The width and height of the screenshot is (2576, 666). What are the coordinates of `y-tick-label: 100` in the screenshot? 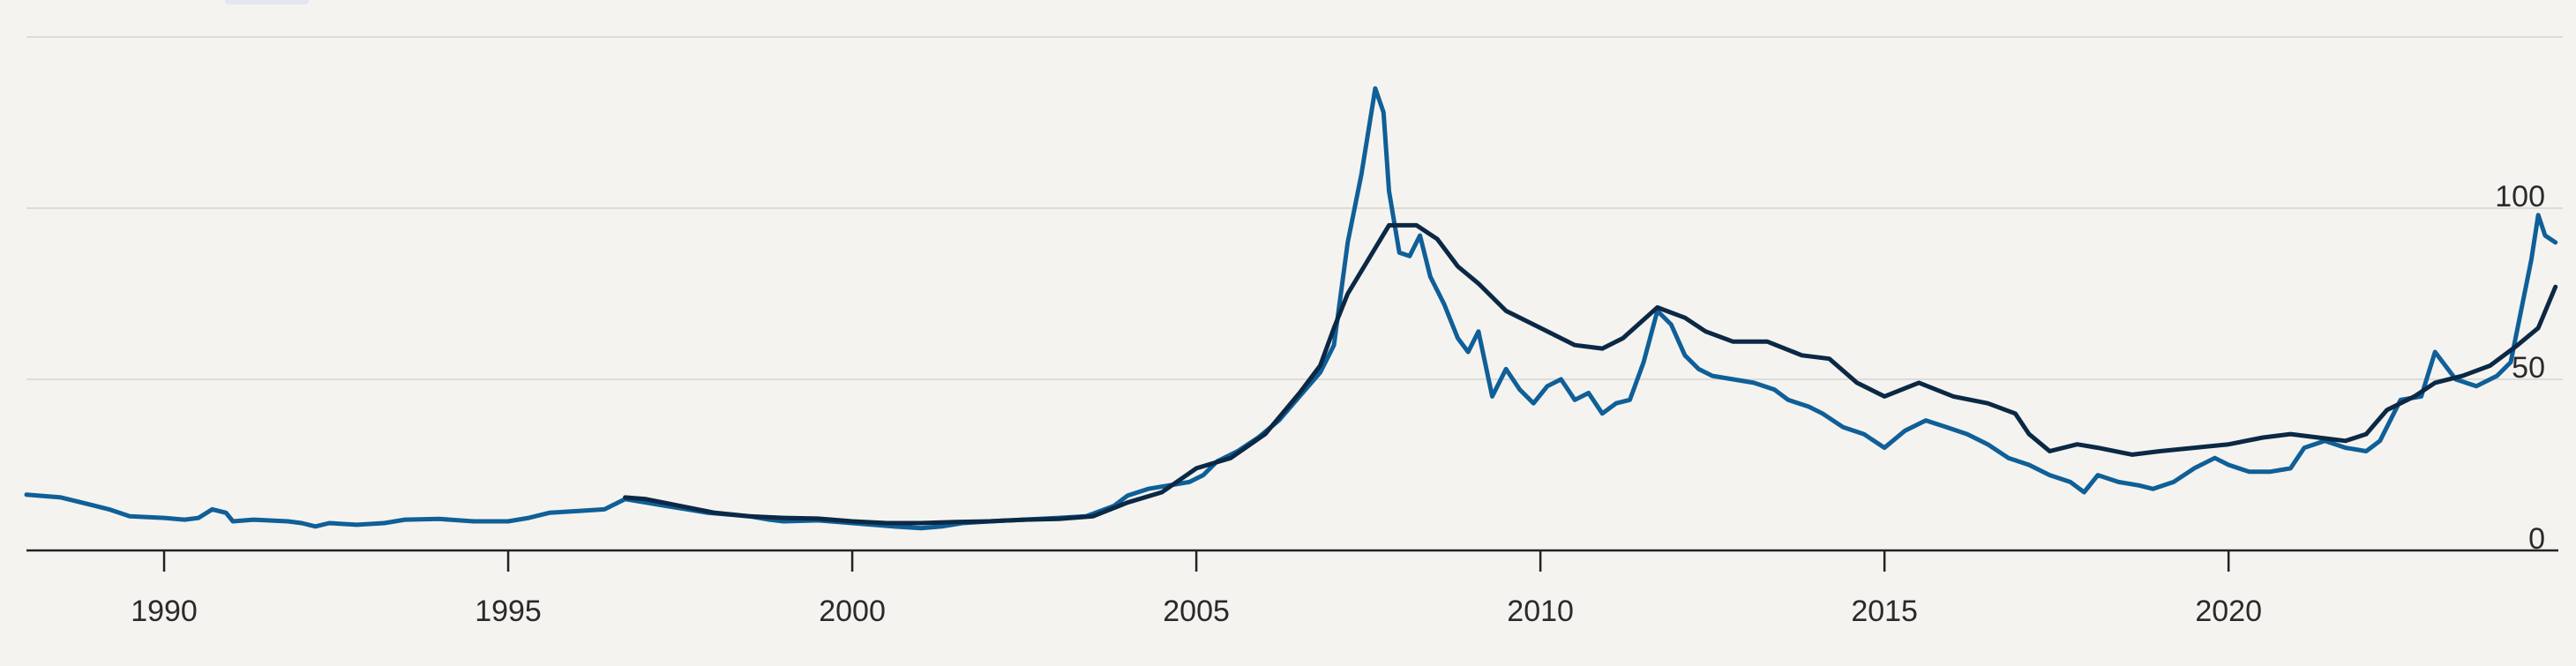 It's located at (2520, 196).